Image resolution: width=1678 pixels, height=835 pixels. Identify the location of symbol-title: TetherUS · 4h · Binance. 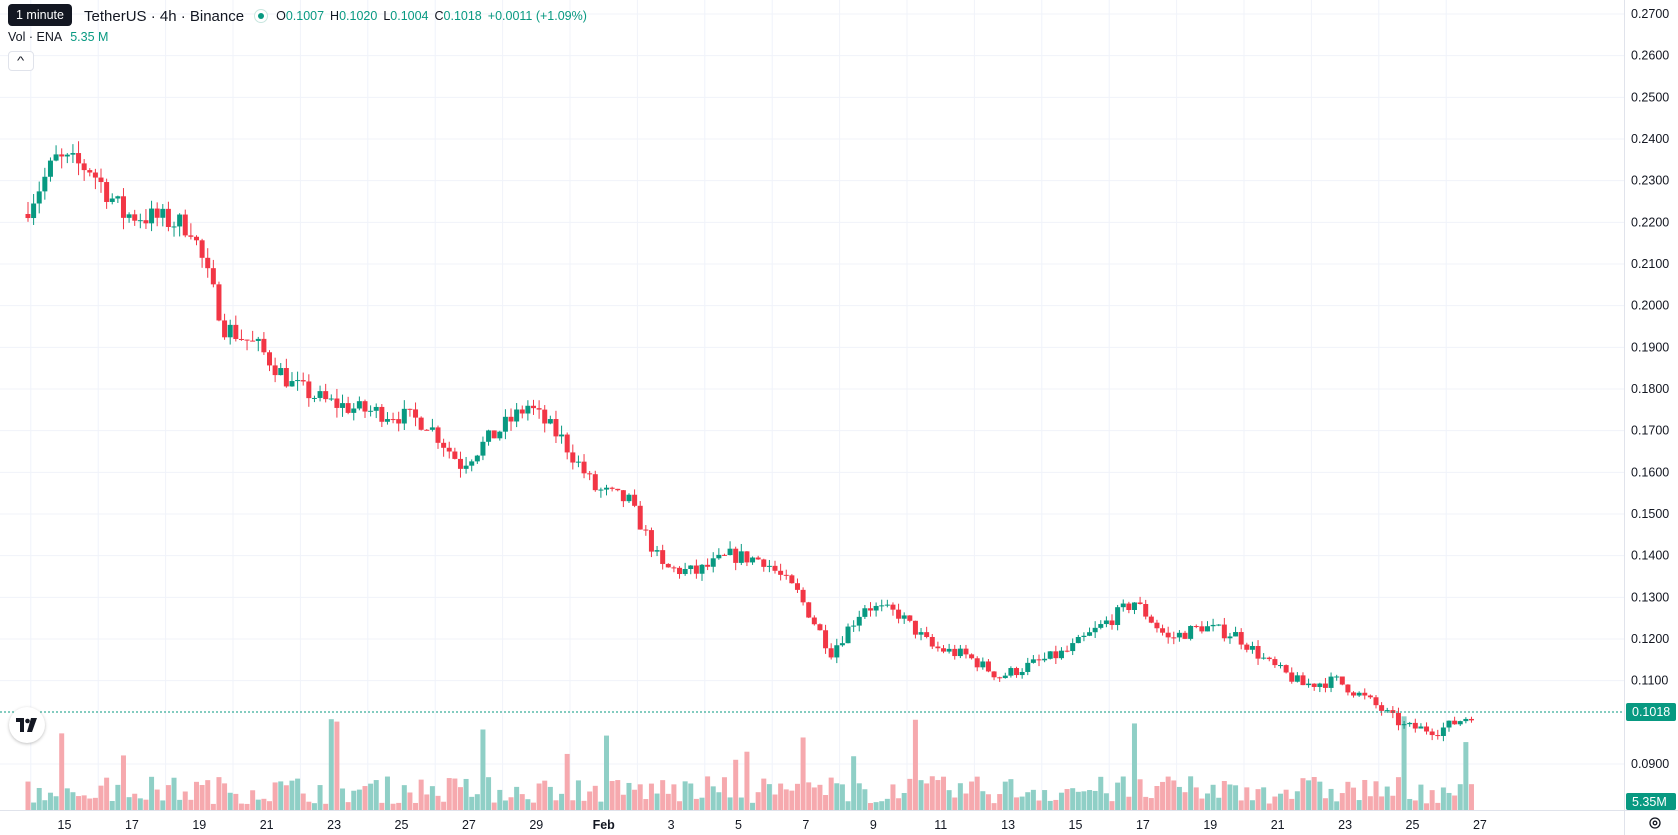
(164, 16).